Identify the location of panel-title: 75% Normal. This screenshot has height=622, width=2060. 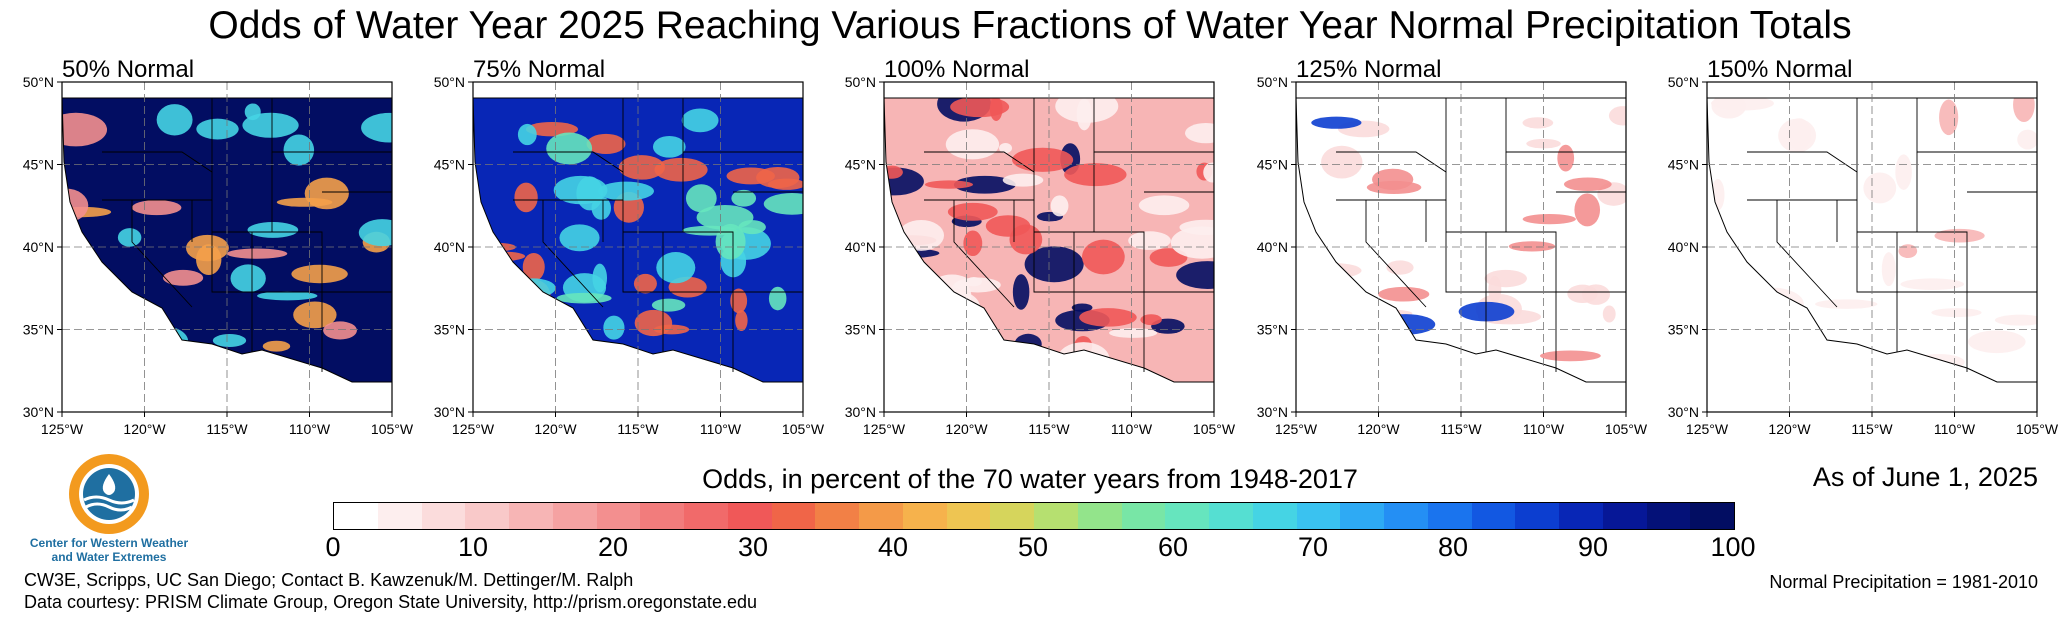
(539, 69).